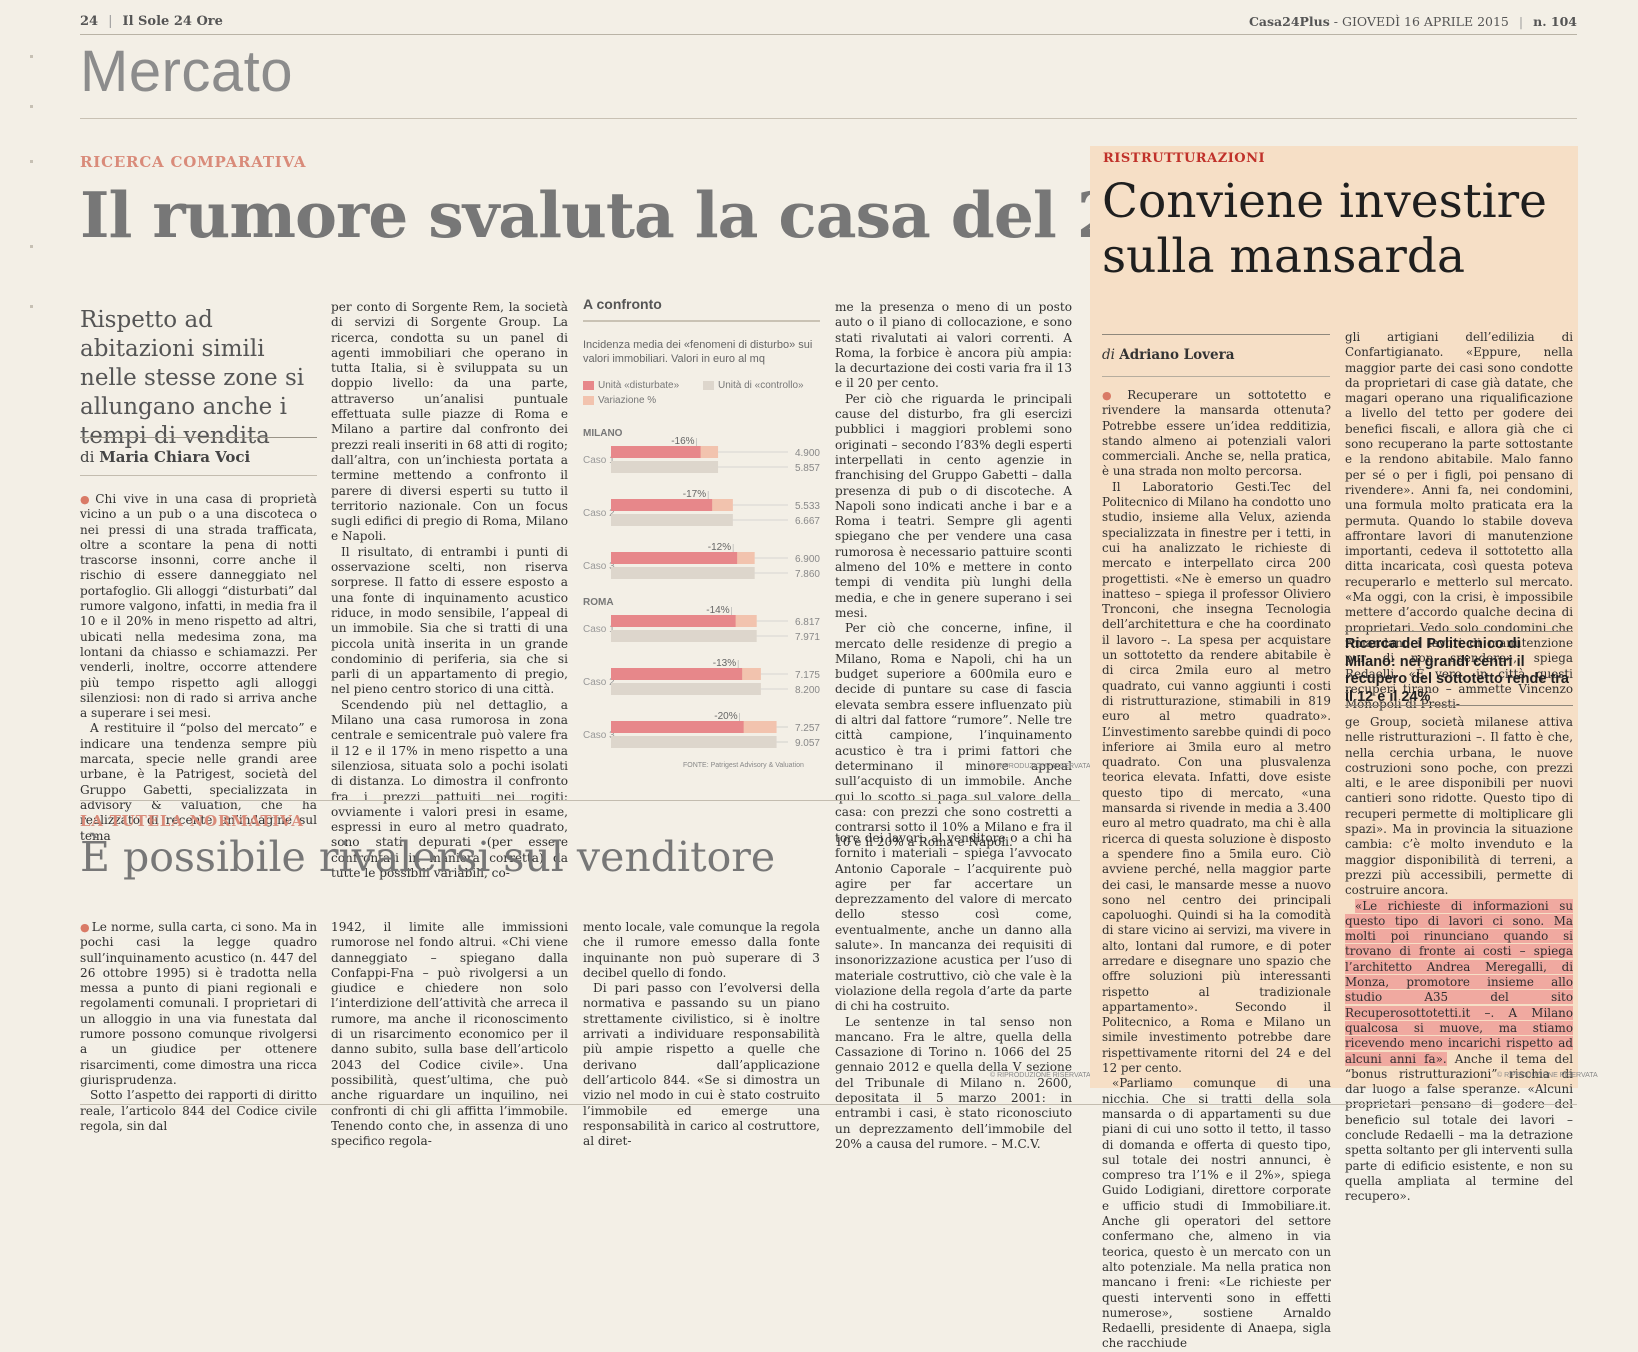  Describe the element at coordinates (1216, 376) in the screenshot. I see `sidebar-byline-divider` at that location.